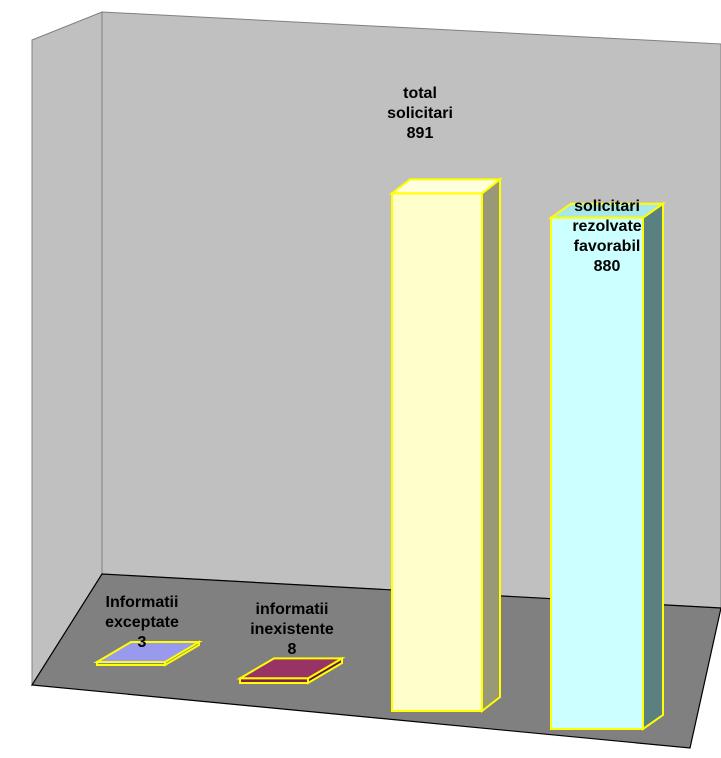 This screenshot has height=758, width=721. Describe the element at coordinates (420, 113) in the screenshot. I see `data-label: total solicitari 891` at that location.